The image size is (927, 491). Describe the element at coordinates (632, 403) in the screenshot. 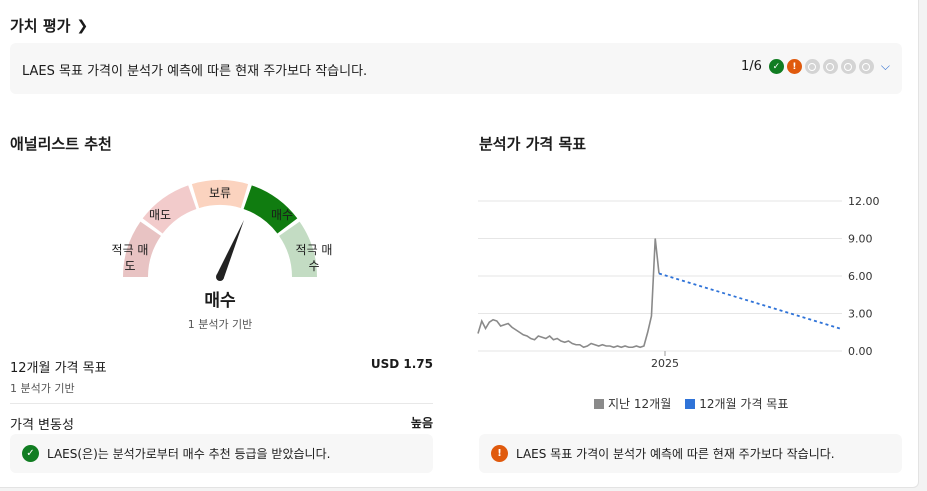

I see `legend-item-past: 지난 12개월` at that location.